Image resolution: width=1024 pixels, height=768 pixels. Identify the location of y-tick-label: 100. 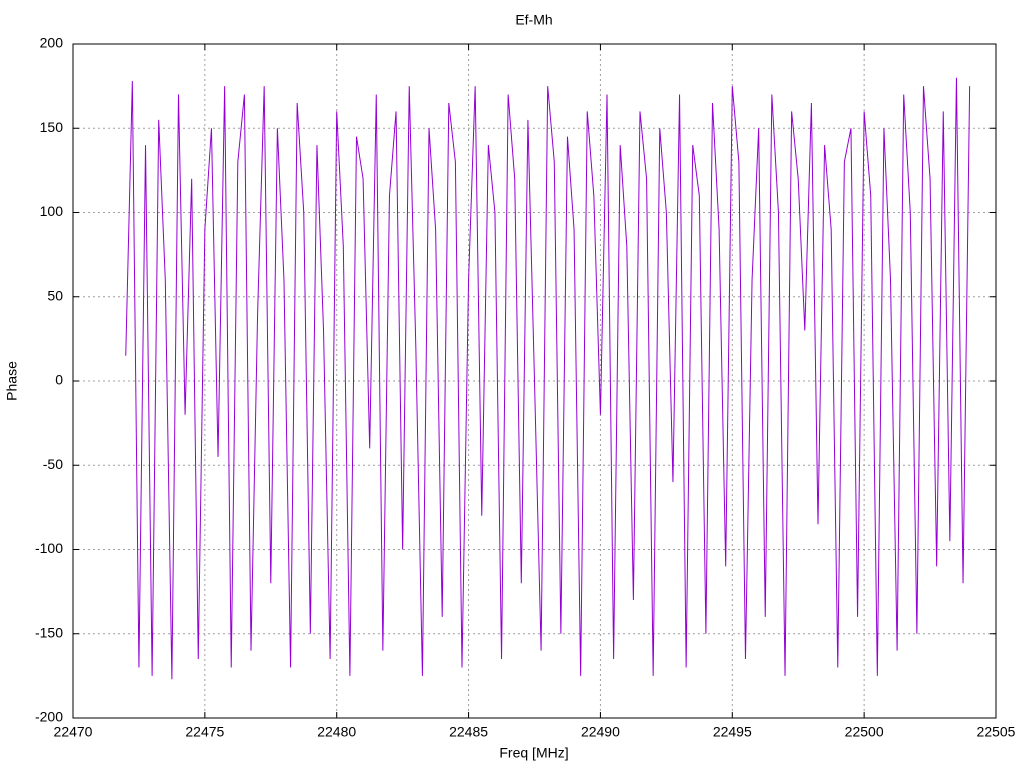
(52, 211).